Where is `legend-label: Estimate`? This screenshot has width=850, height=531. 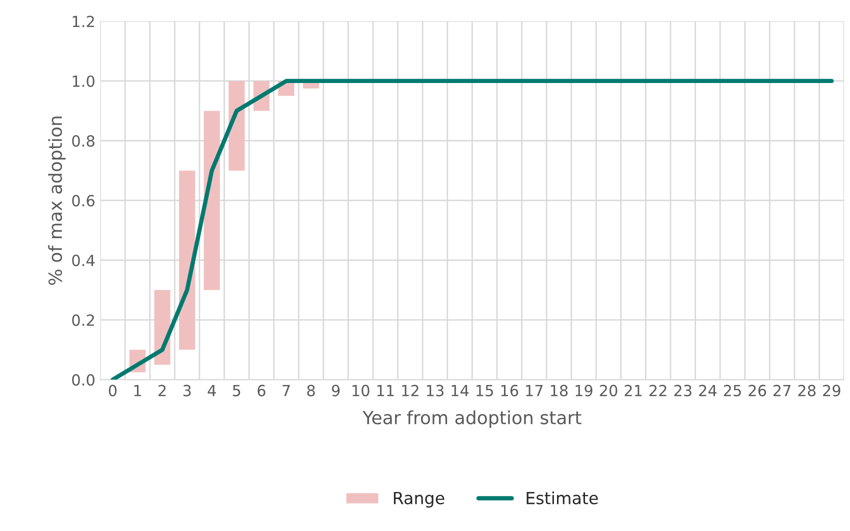 legend-label: Estimate is located at coordinates (562, 497).